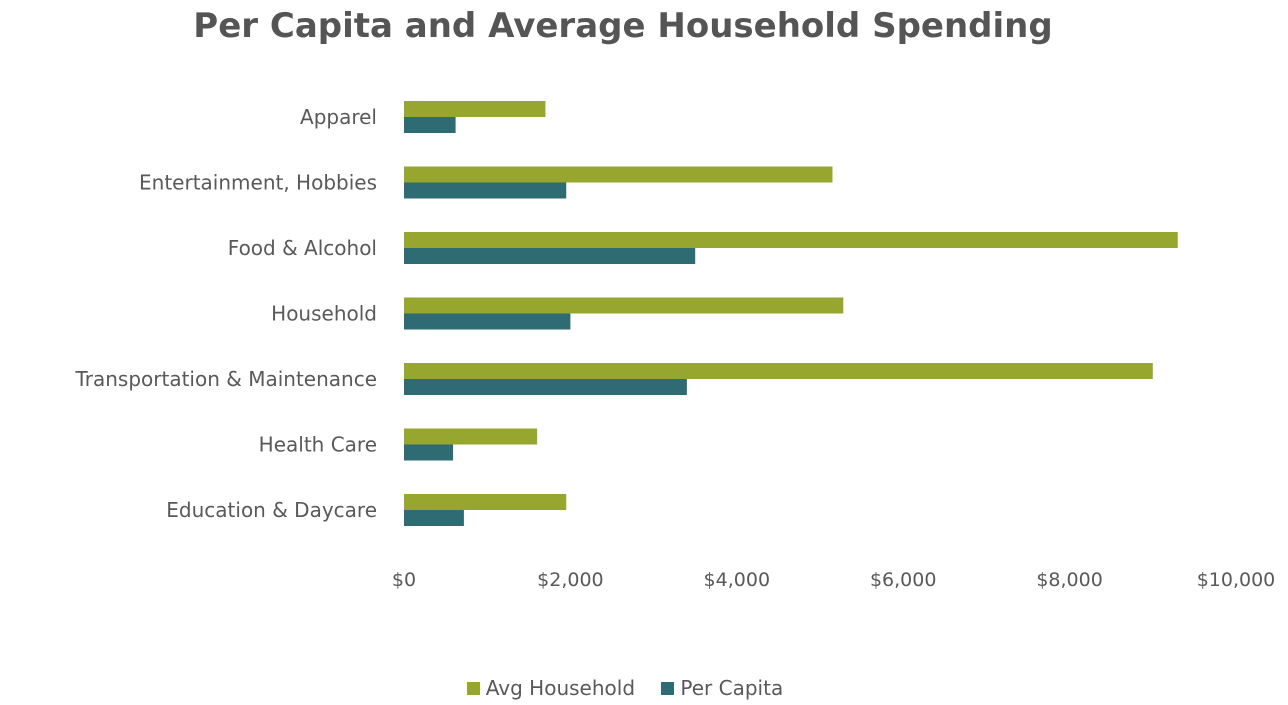 The image size is (1288, 705). Describe the element at coordinates (487, 321) in the screenshot. I see `bar-per-capita-household` at that location.